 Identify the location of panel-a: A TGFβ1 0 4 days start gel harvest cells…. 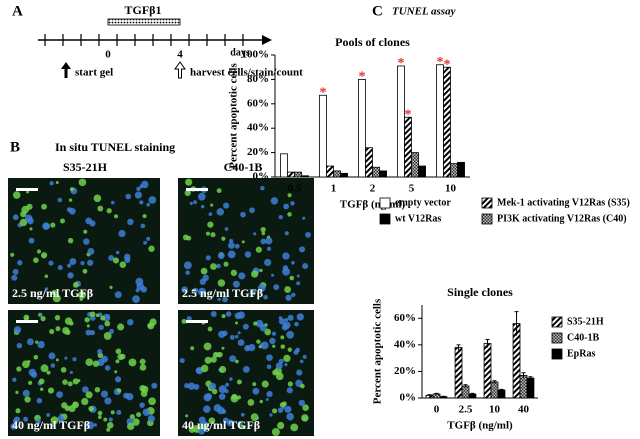
(157, 41).